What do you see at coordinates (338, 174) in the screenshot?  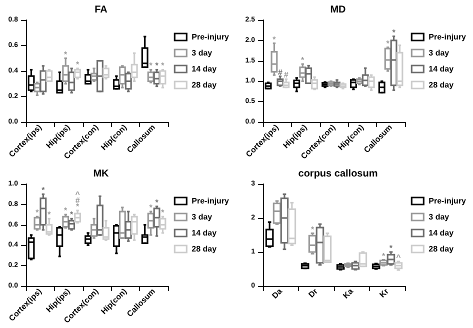 I see `chart-title: corpus callosum` at bounding box center [338, 174].